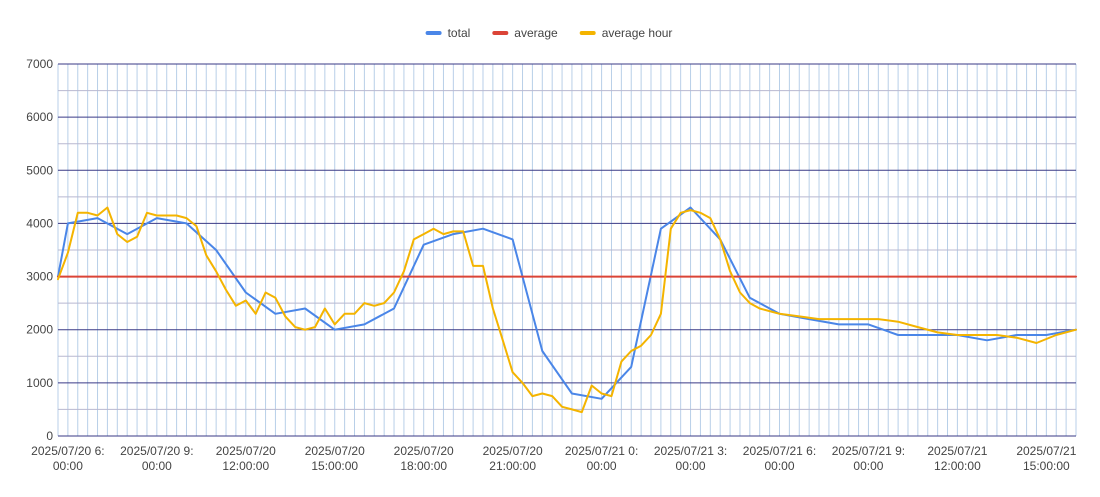 Image resolution: width=1100 pixels, height=497 pixels. What do you see at coordinates (39, 223) in the screenshot?
I see `y-tick-label-4000: 4000` at bounding box center [39, 223].